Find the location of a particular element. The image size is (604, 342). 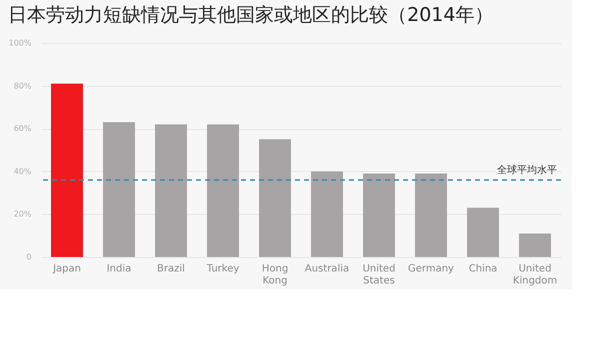

x-tick-label: Turkey is located at coordinates (223, 269).